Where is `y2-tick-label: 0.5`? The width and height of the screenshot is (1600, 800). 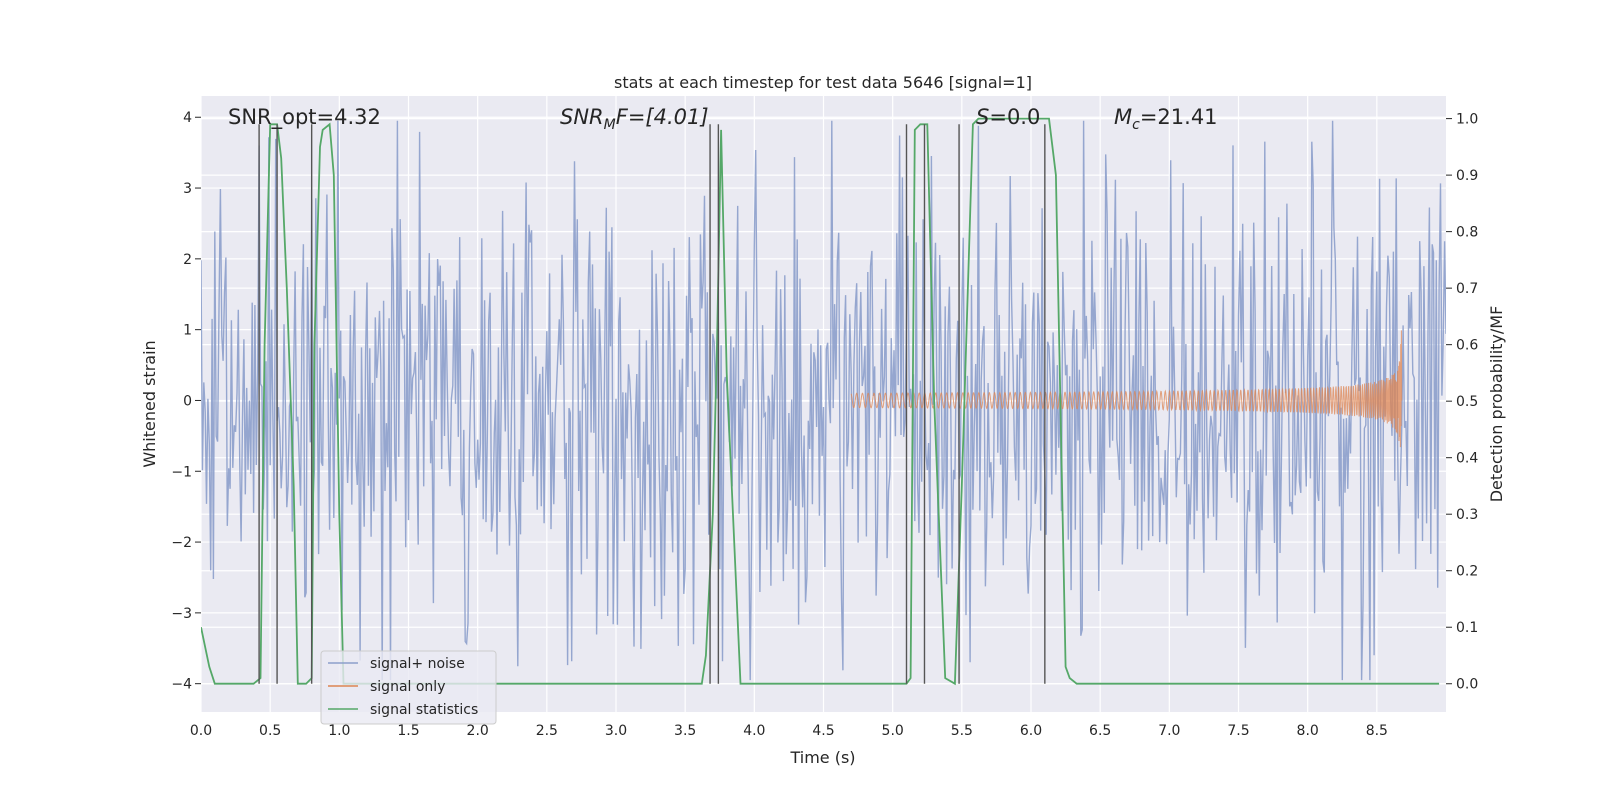 y2-tick-label: 0.5 is located at coordinates (1467, 402).